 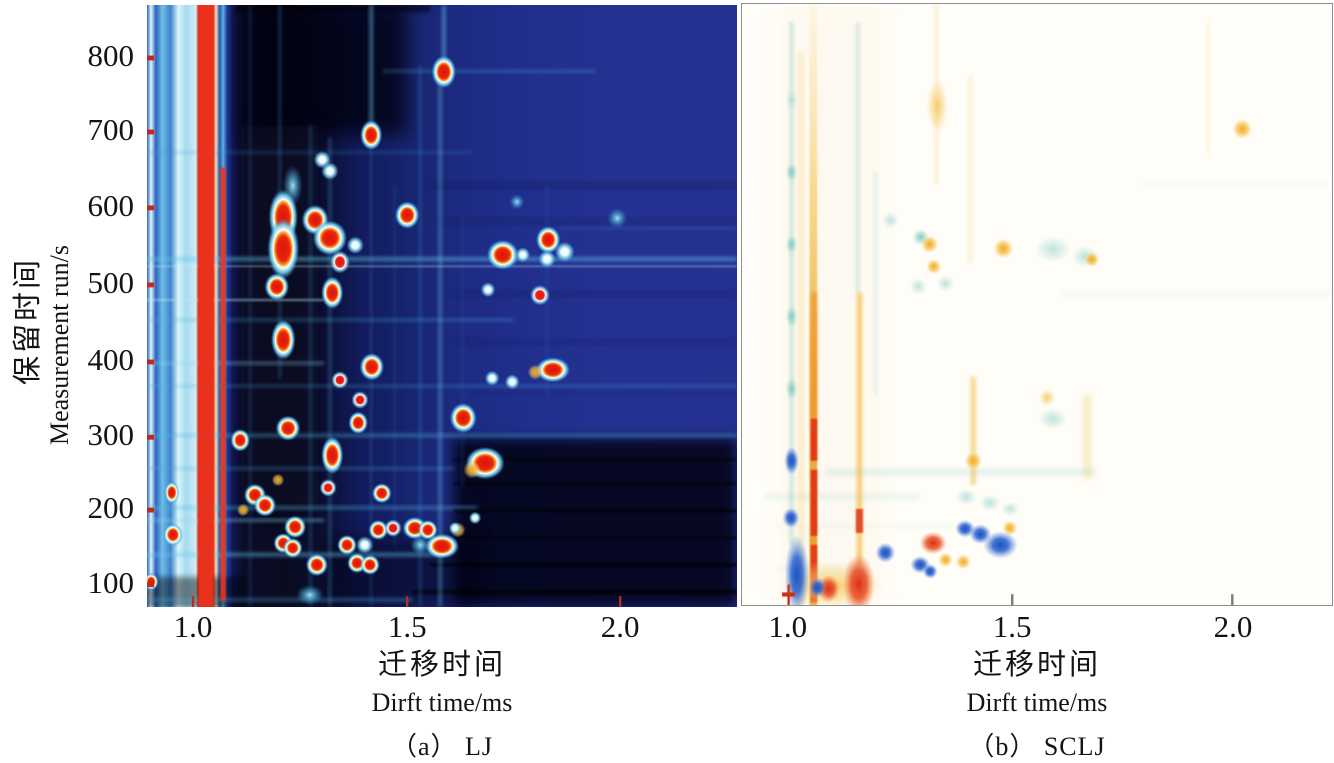 I want to click on y-tick-label-200: 200, so click(x=111, y=508).